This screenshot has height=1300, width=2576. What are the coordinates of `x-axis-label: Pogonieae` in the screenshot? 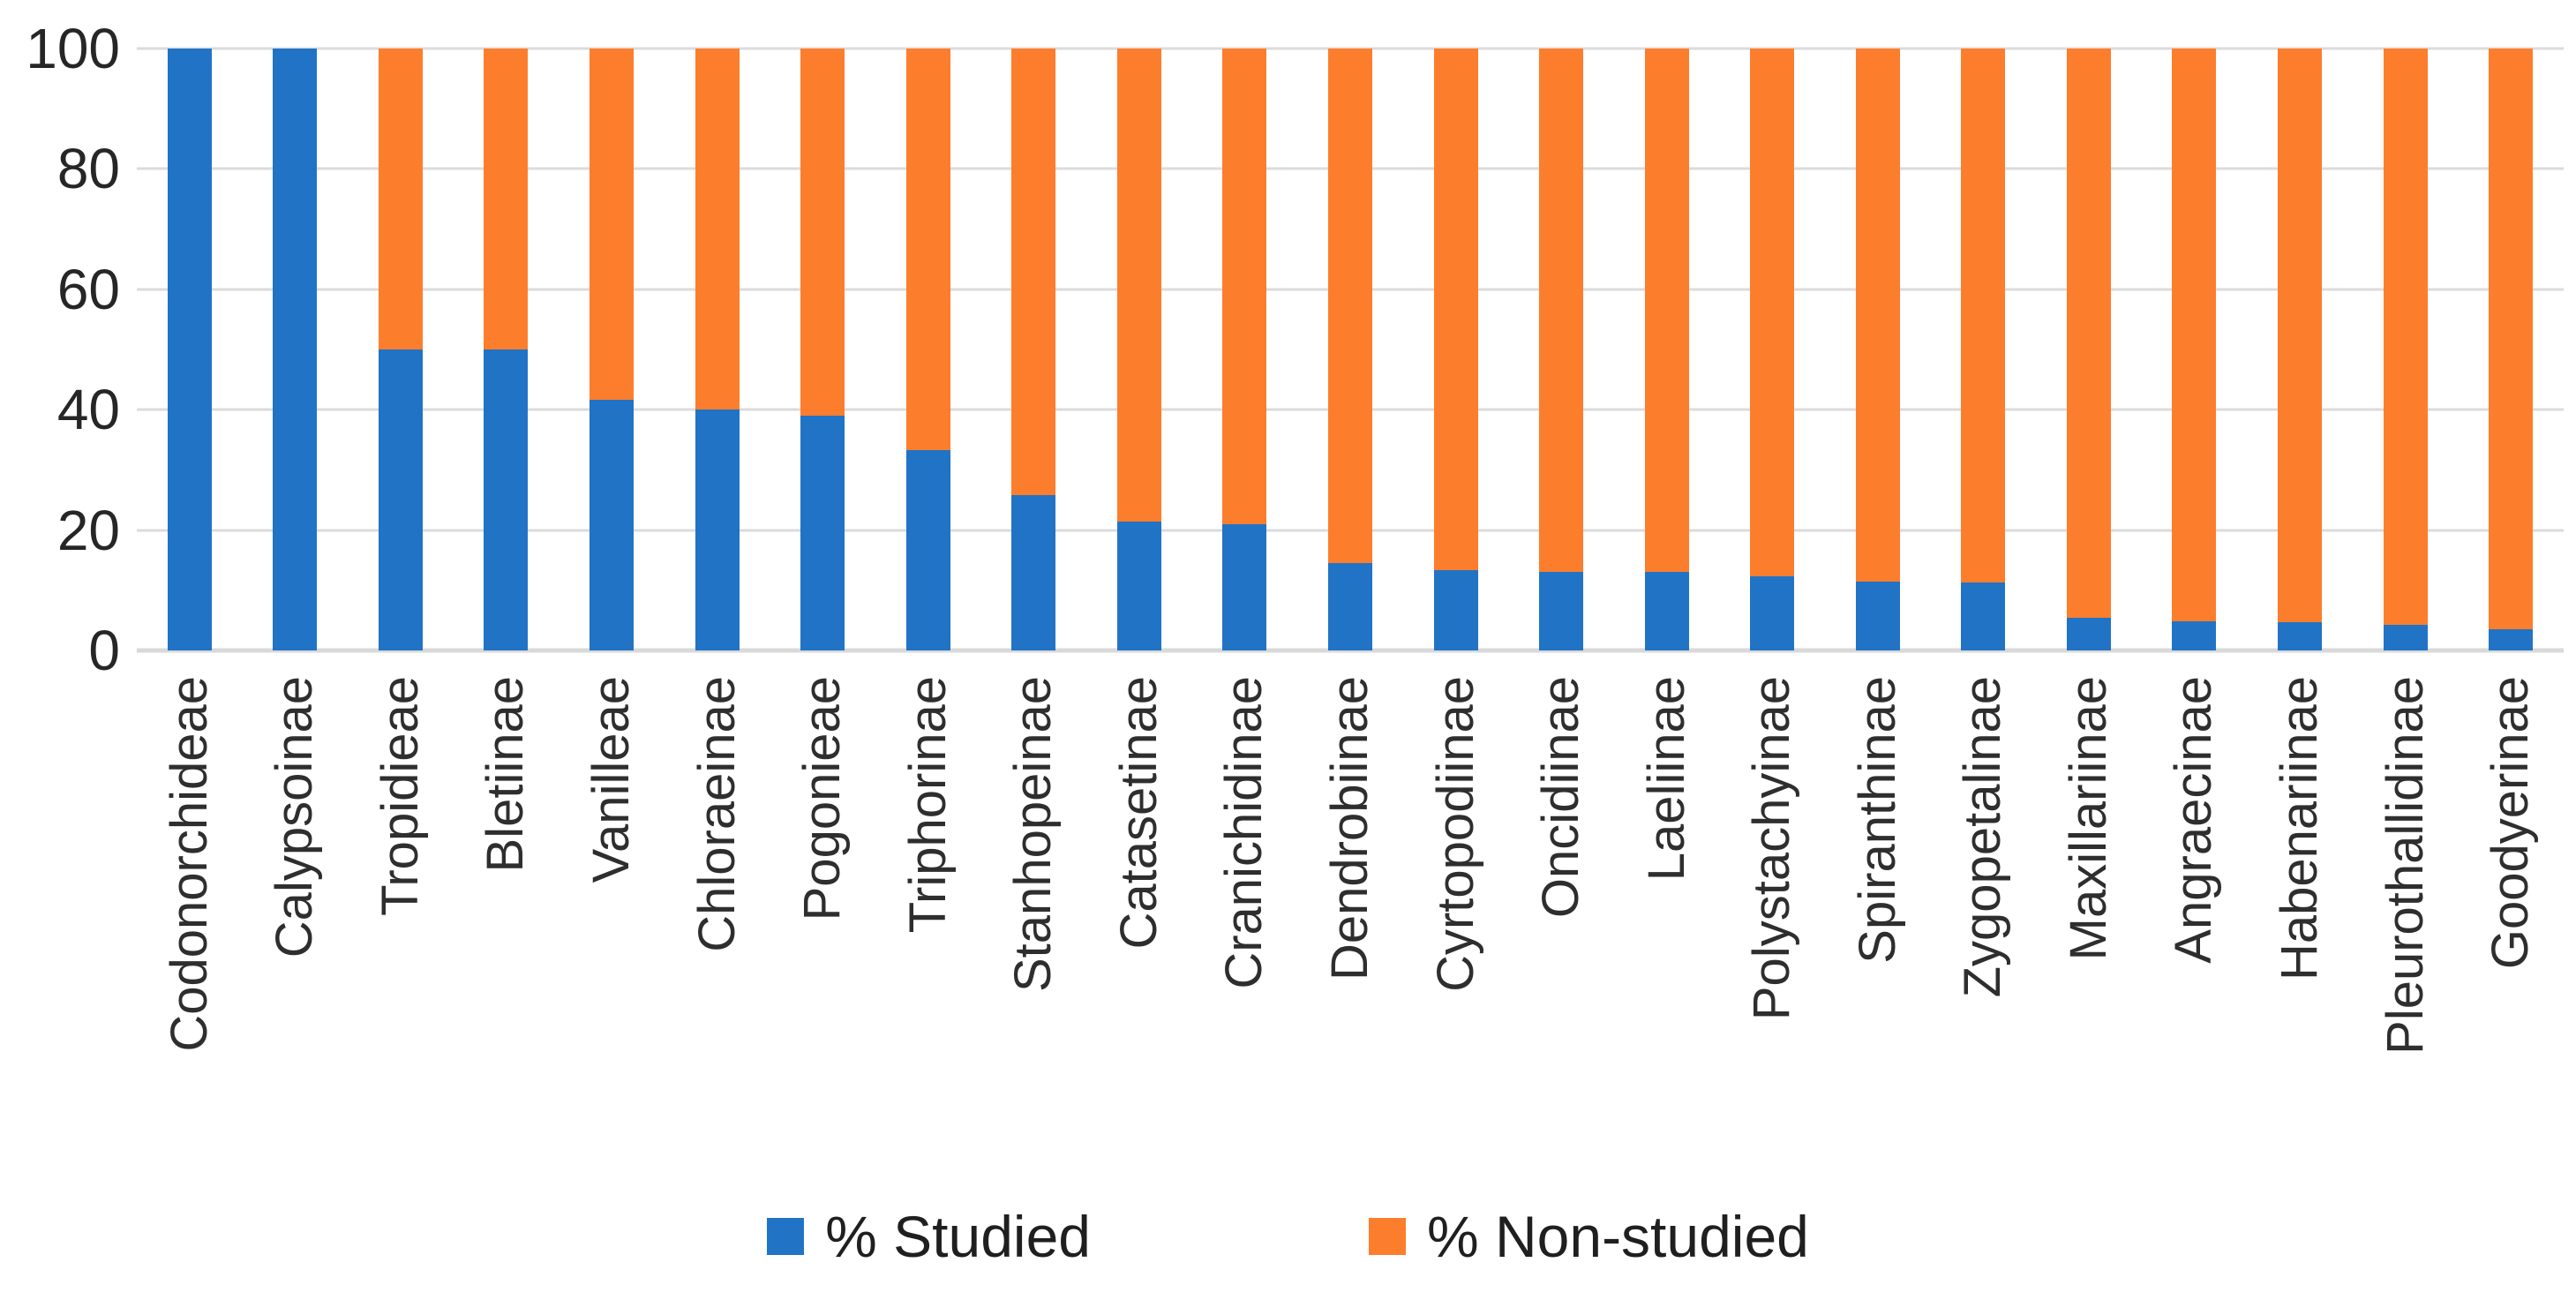 It's located at (822, 798).